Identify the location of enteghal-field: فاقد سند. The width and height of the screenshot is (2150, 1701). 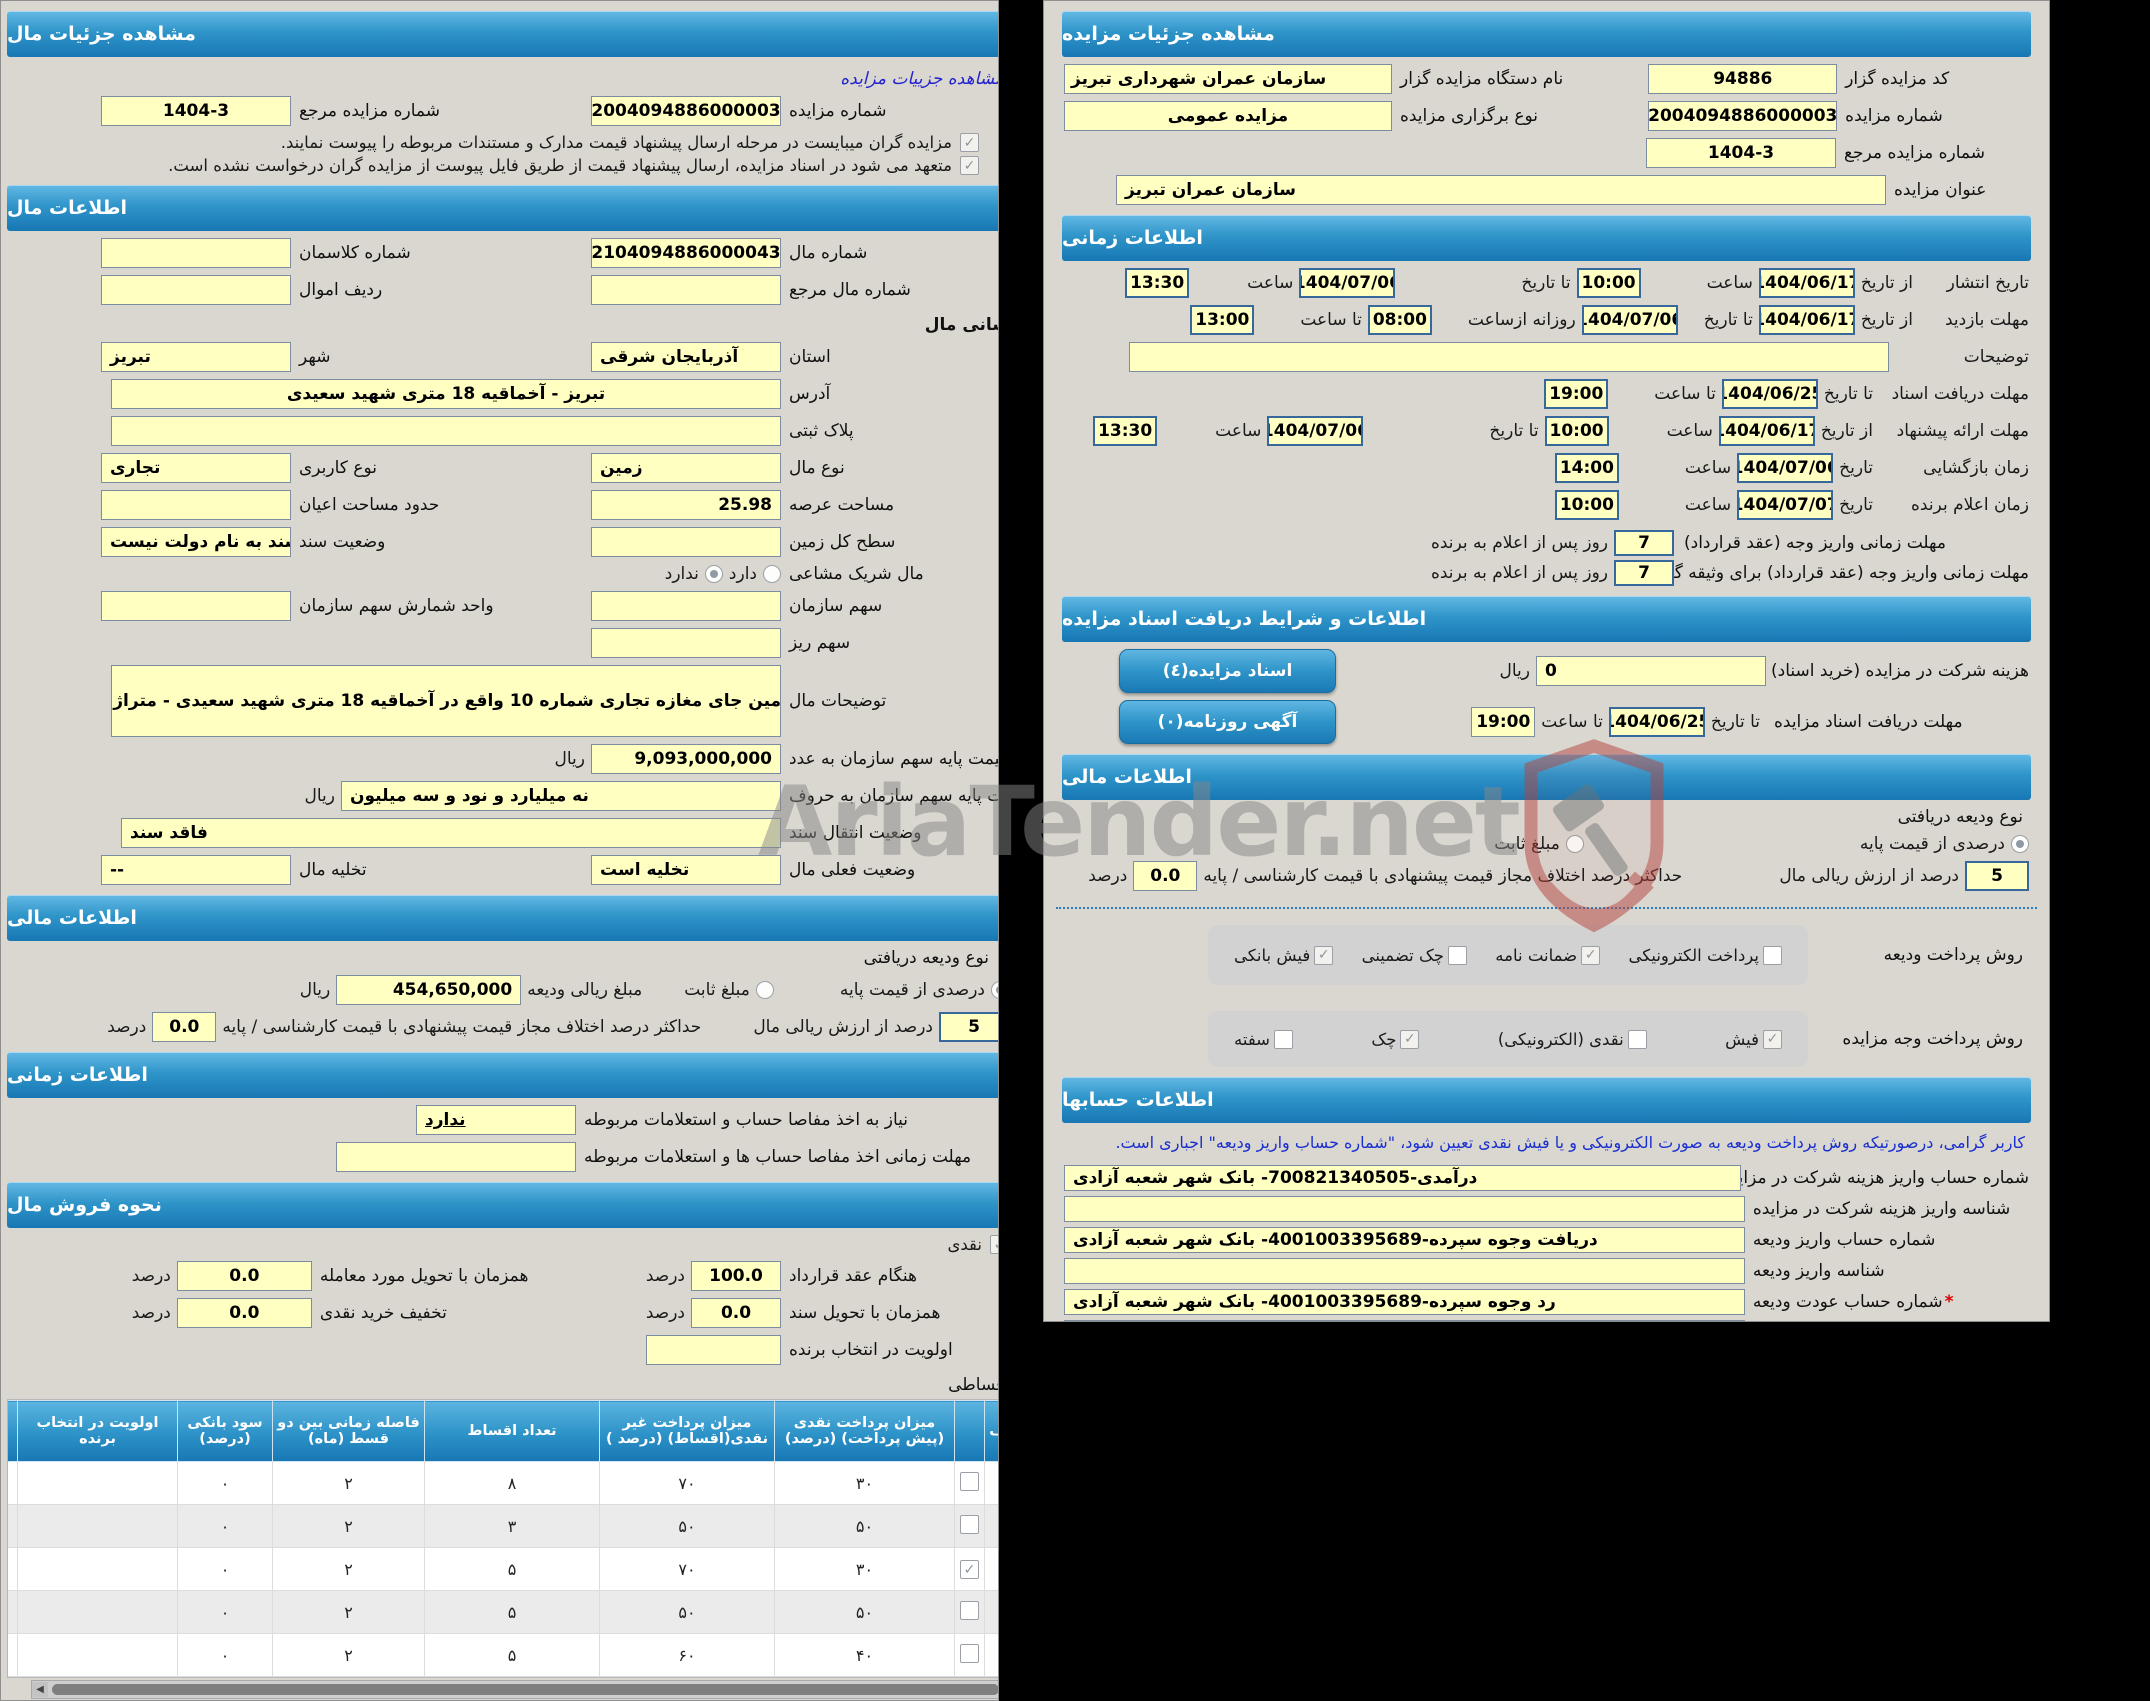
(451, 833).